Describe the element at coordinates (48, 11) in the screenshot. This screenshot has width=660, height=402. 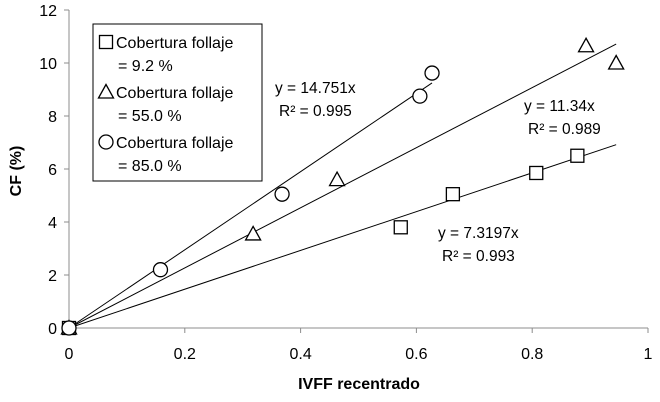
I see `y-tick-label: 12` at that location.